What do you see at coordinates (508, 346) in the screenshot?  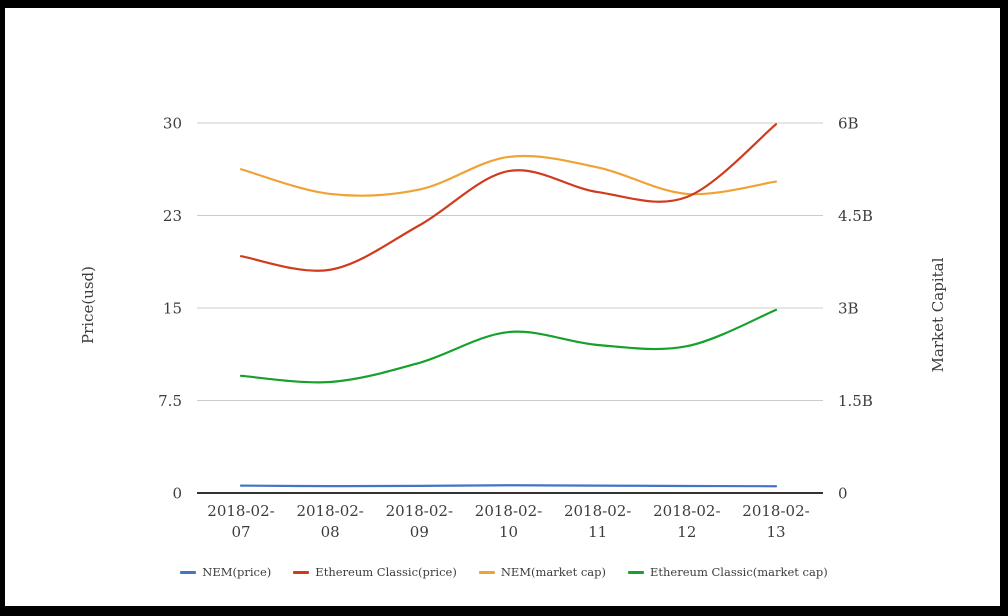 I see `series-line-ethereum-classic-market-cap` at bounding box center [508, 346].